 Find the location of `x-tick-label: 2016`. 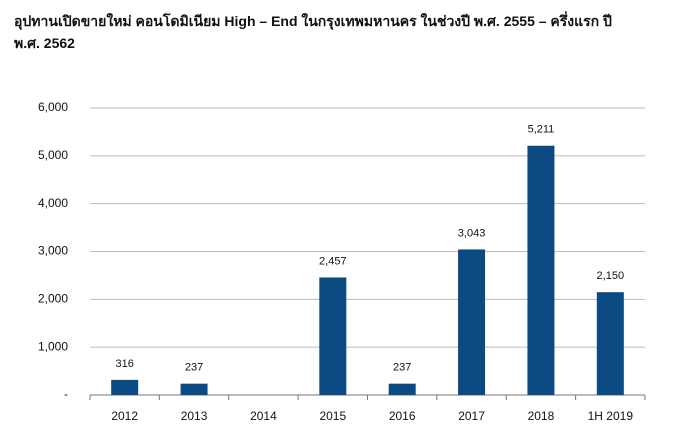

x-tick-label: 2016 is located at coordinates (402, 416).